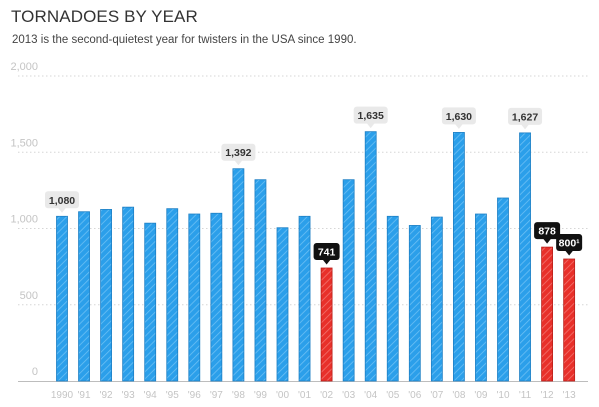 Image resolution: width=599 pixels, height=407 pixels. I want to click on callout-label: 800¹, so click(570, 244).